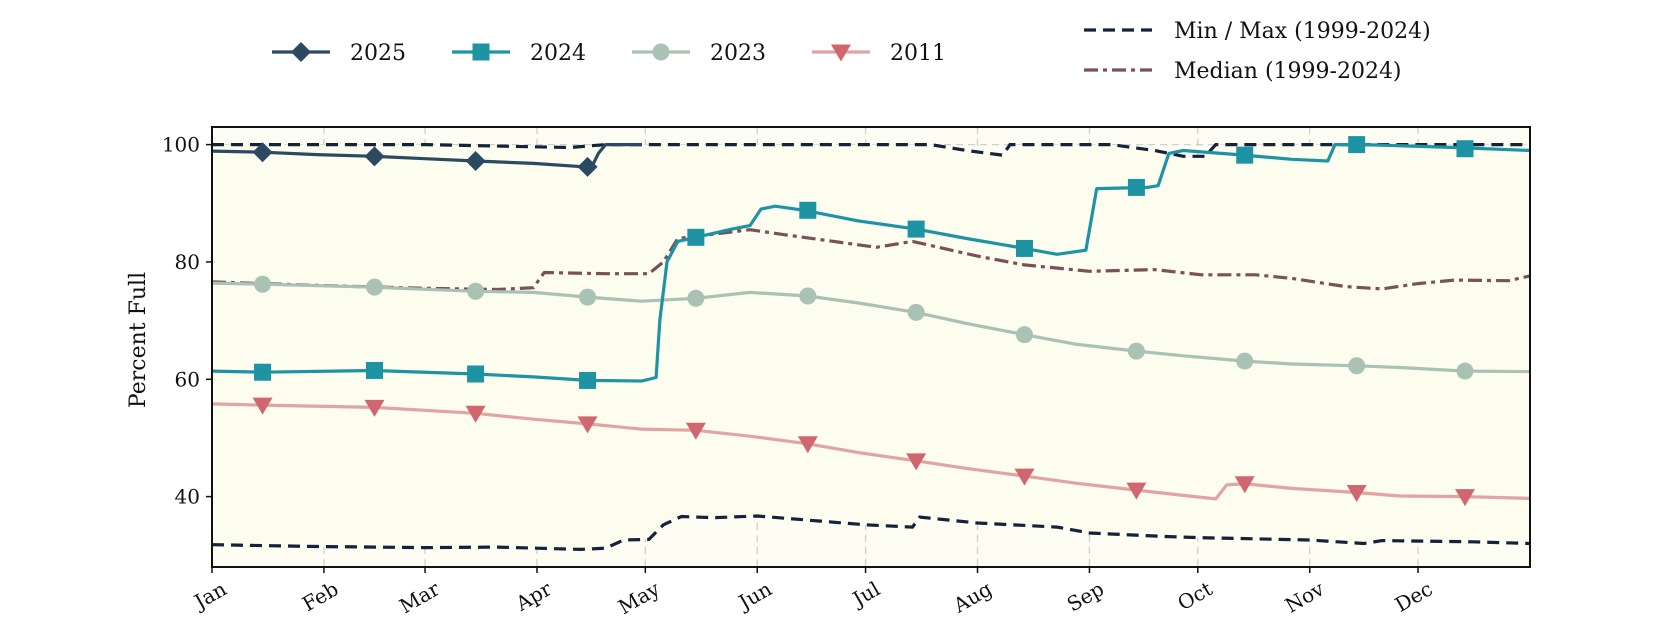  Describe the element at coordinates (519, 53) in the screenshot. I see `legend-item-2024: 2024` at that location.